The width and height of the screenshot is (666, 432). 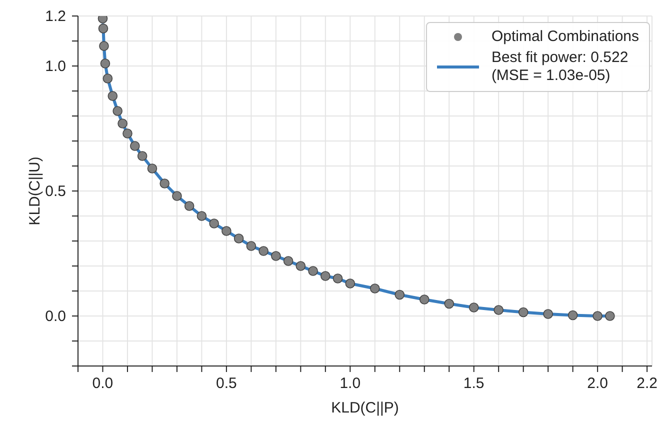 I want to click on y-tick-label: 1.0, so click(x=55, y=66).